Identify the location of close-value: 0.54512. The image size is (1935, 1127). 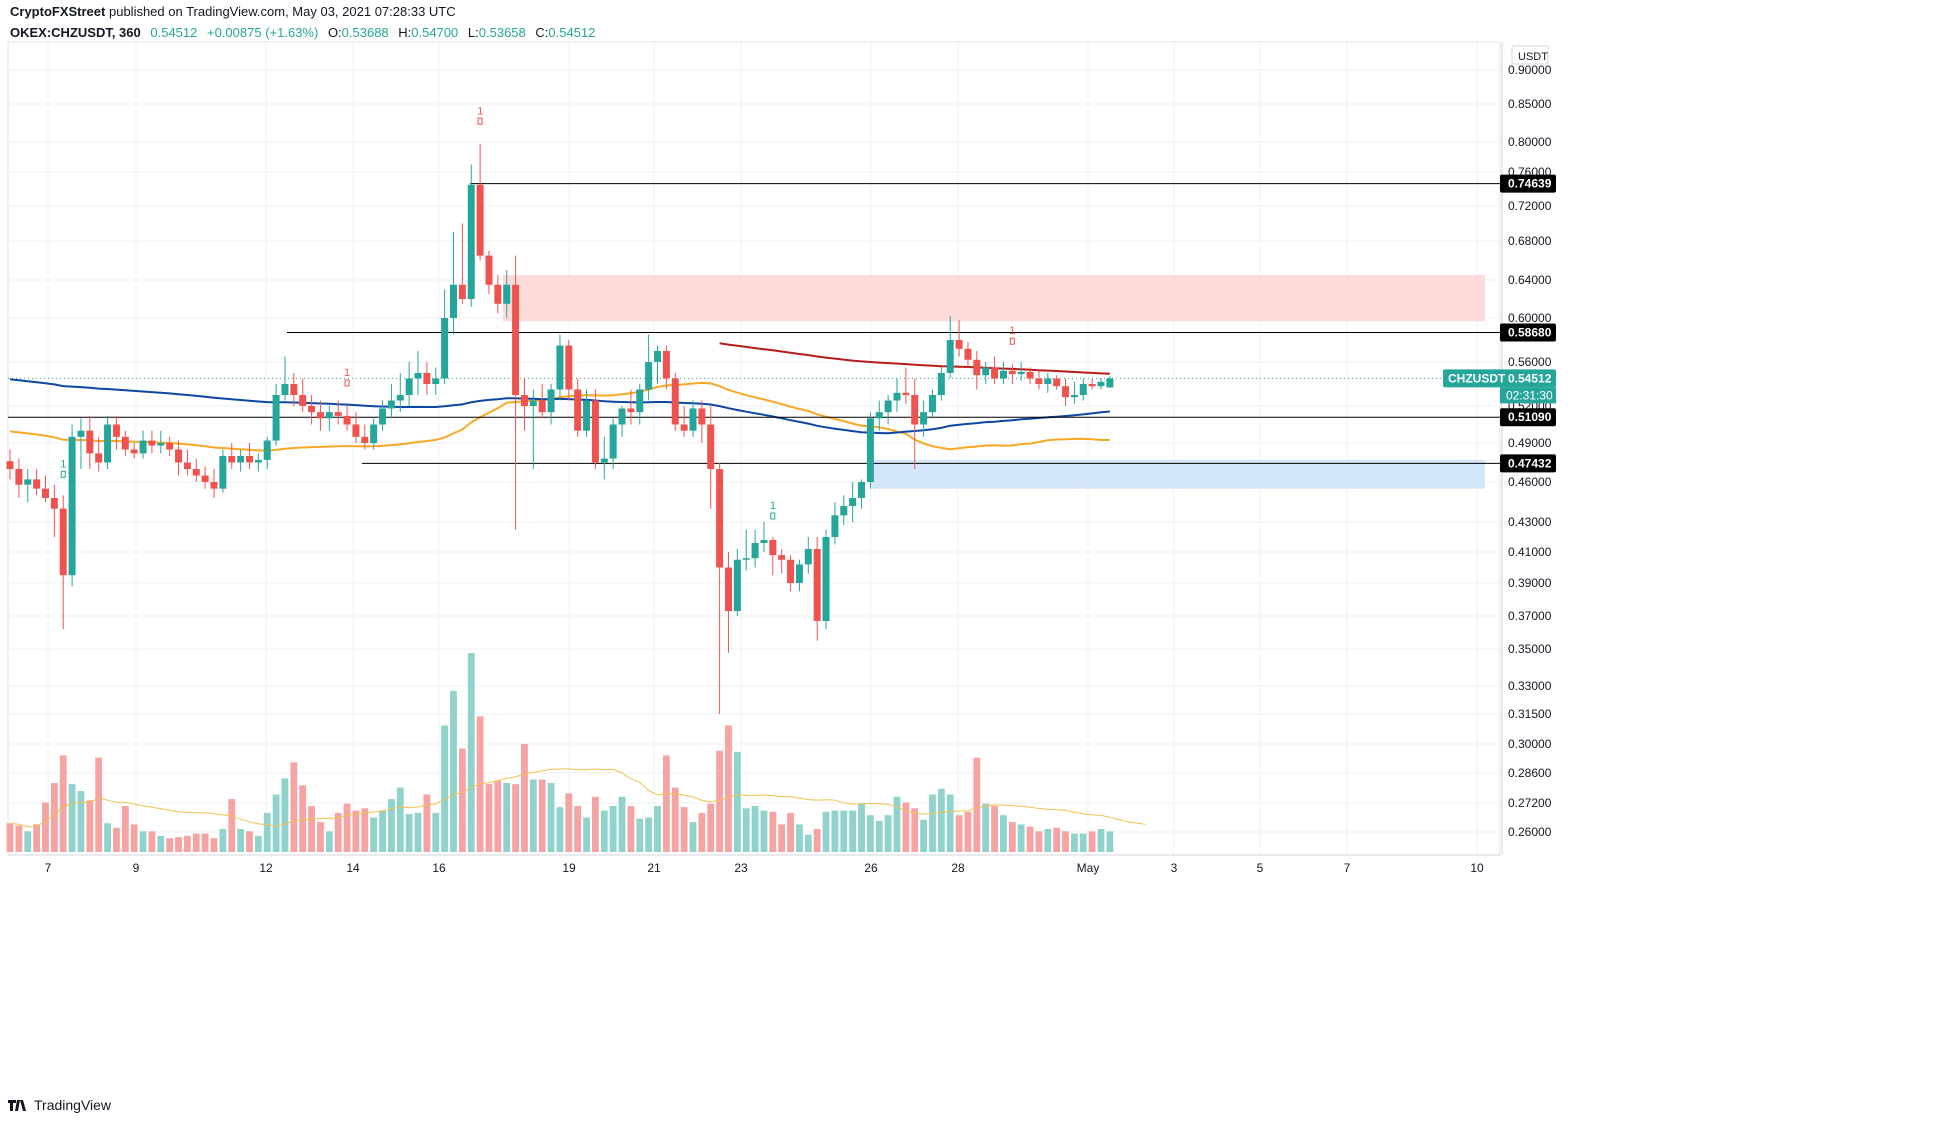
(572, 32).